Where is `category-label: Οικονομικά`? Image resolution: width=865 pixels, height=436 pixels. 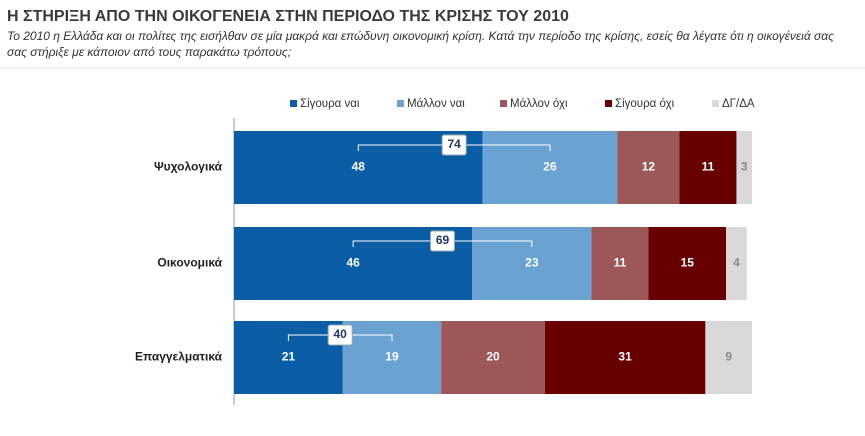
category-label: Οικονομικά is located at coordinates (189, 263).